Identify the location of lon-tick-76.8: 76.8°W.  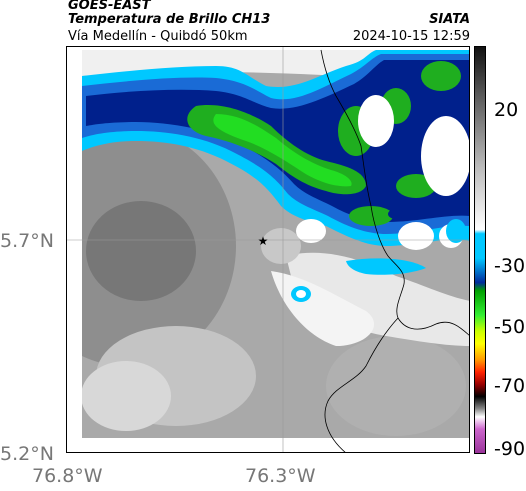
(67, 476).